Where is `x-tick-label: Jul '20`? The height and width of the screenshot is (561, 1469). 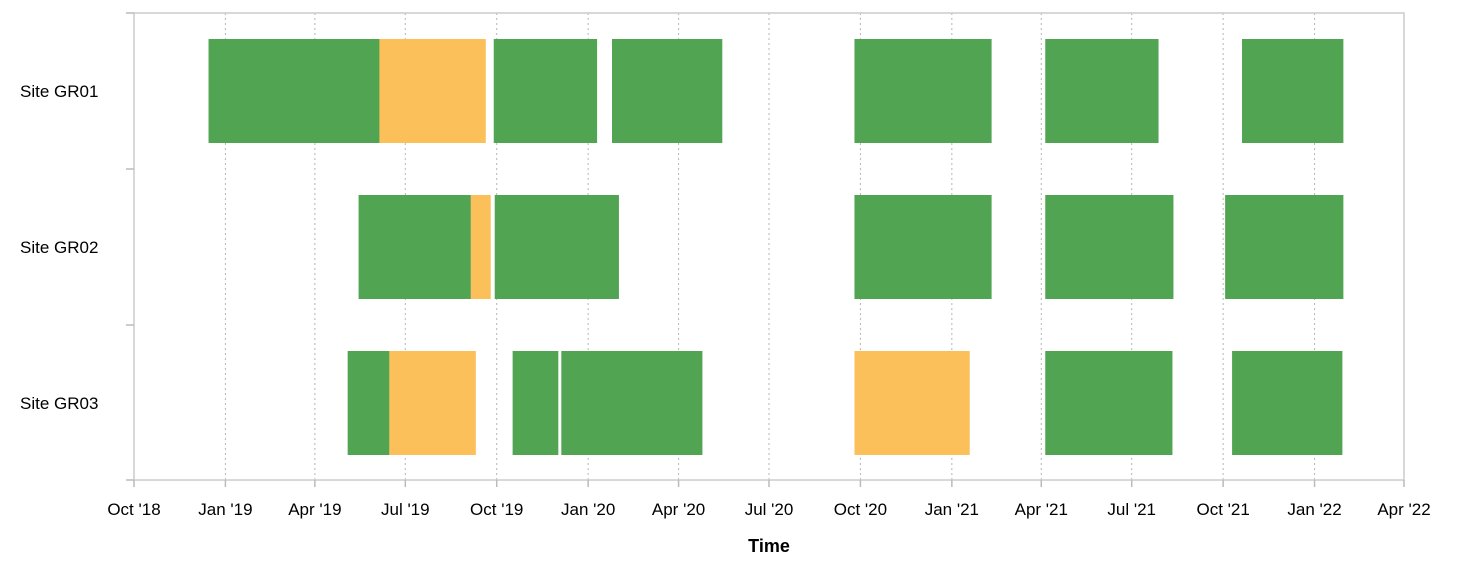 x-tick-label: Jul '20 is located at coordinates (769, 509).